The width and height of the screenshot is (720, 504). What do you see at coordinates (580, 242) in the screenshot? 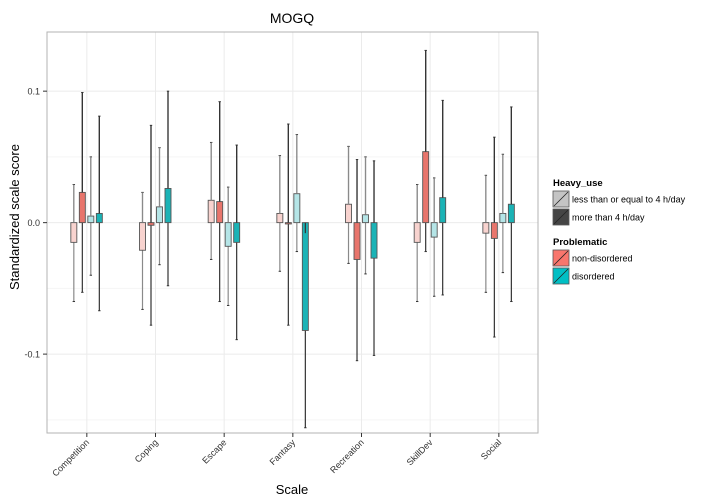
I see `legend-title: Problematic` at bounding box center [580, 242].